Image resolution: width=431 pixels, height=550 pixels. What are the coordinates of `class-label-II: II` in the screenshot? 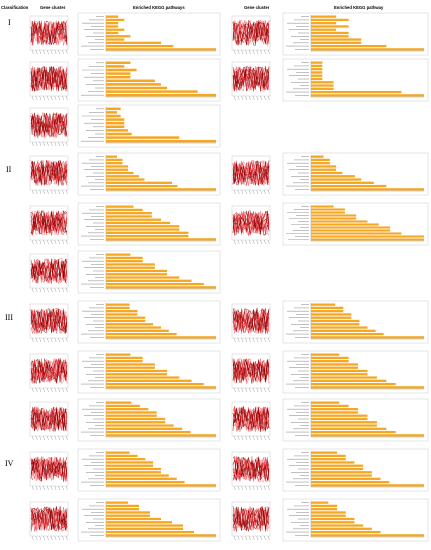 It's located at (9, 169).